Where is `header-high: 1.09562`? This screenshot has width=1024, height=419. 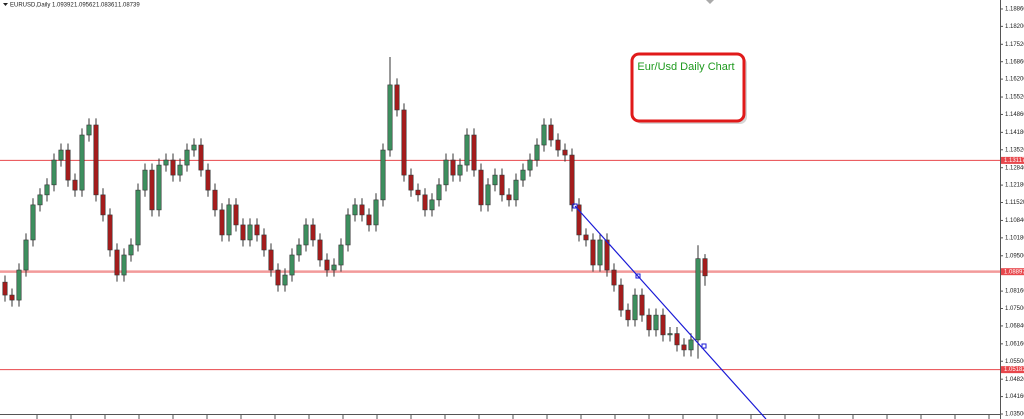
header-high: 1.09562 is located at coordinates (85, 6).